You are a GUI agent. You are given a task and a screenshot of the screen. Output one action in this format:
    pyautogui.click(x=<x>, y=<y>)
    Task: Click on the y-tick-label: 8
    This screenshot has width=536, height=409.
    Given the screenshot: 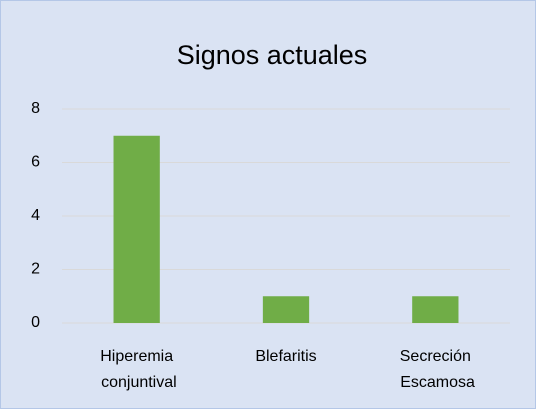 What is the action you would take?
    pyautogui.click(x=35, y=108)
    